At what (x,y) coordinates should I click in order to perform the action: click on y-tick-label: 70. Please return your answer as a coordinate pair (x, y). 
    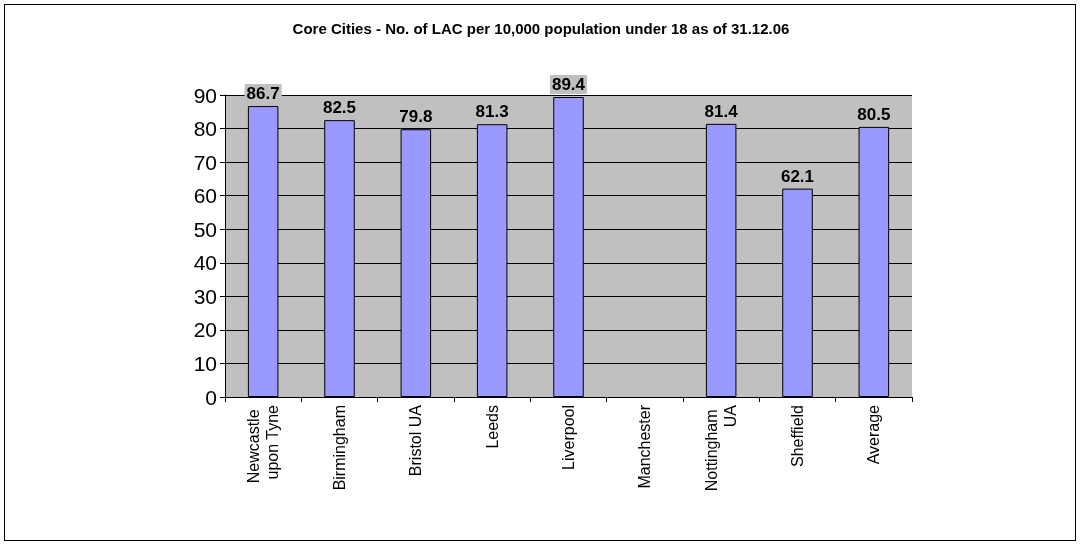
    Looking at the image, I should click on (205, 162).